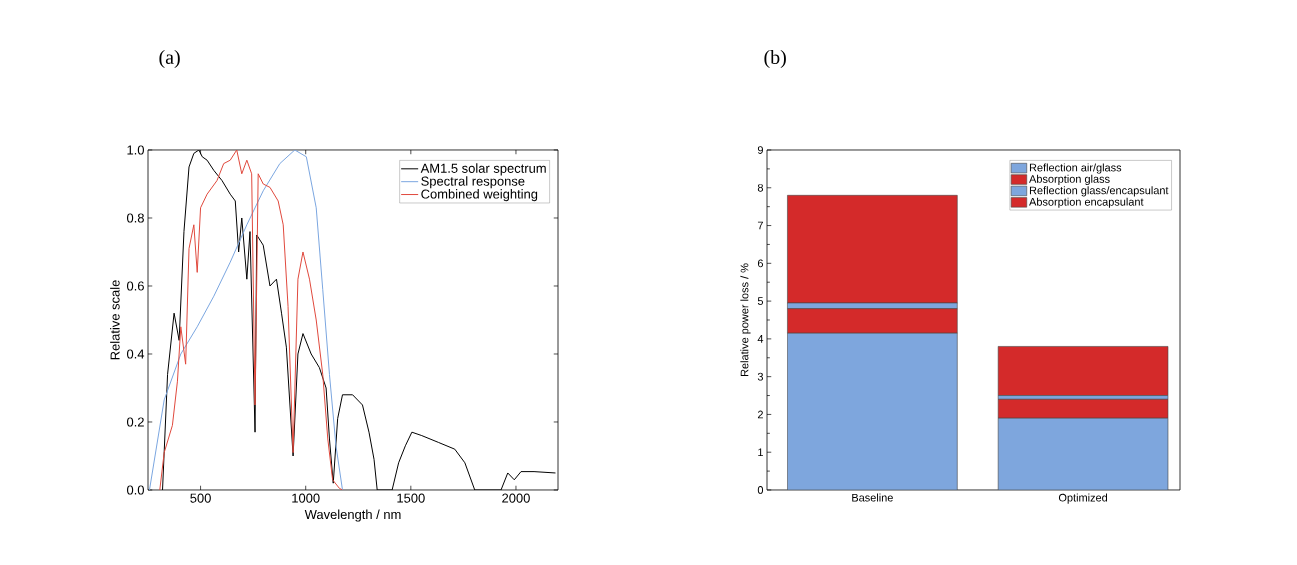  Describe the element at coordinates (135, 422) in the screenshot. I see `y-tick-label: 0.2` at that location.